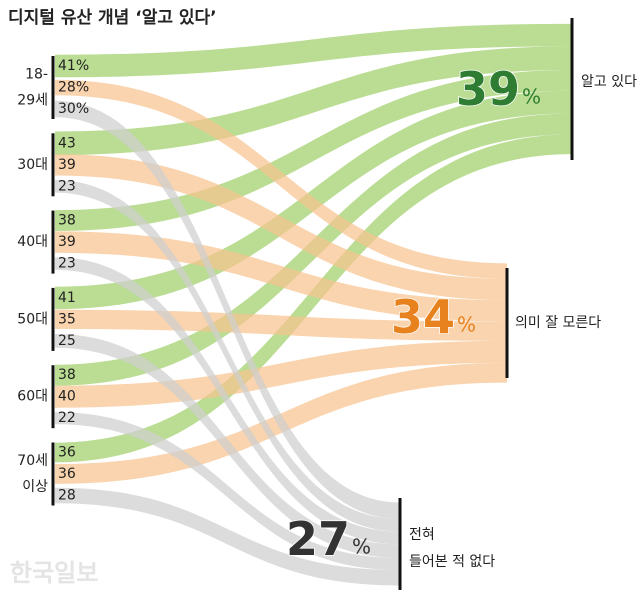 The width and height of the screenshot is (640, 604). I want to click on source-label: 이상, so click(35, 487).